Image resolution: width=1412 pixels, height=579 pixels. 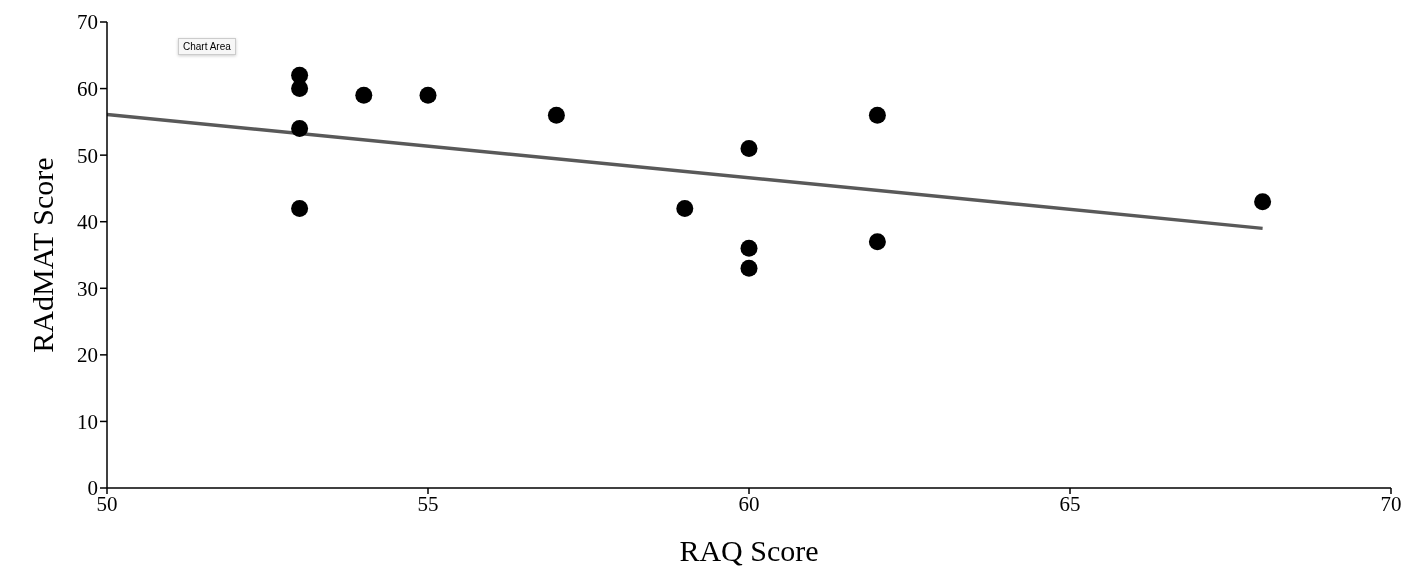 I want to click on y-tick-label: 10, so click(x=87, y=421).